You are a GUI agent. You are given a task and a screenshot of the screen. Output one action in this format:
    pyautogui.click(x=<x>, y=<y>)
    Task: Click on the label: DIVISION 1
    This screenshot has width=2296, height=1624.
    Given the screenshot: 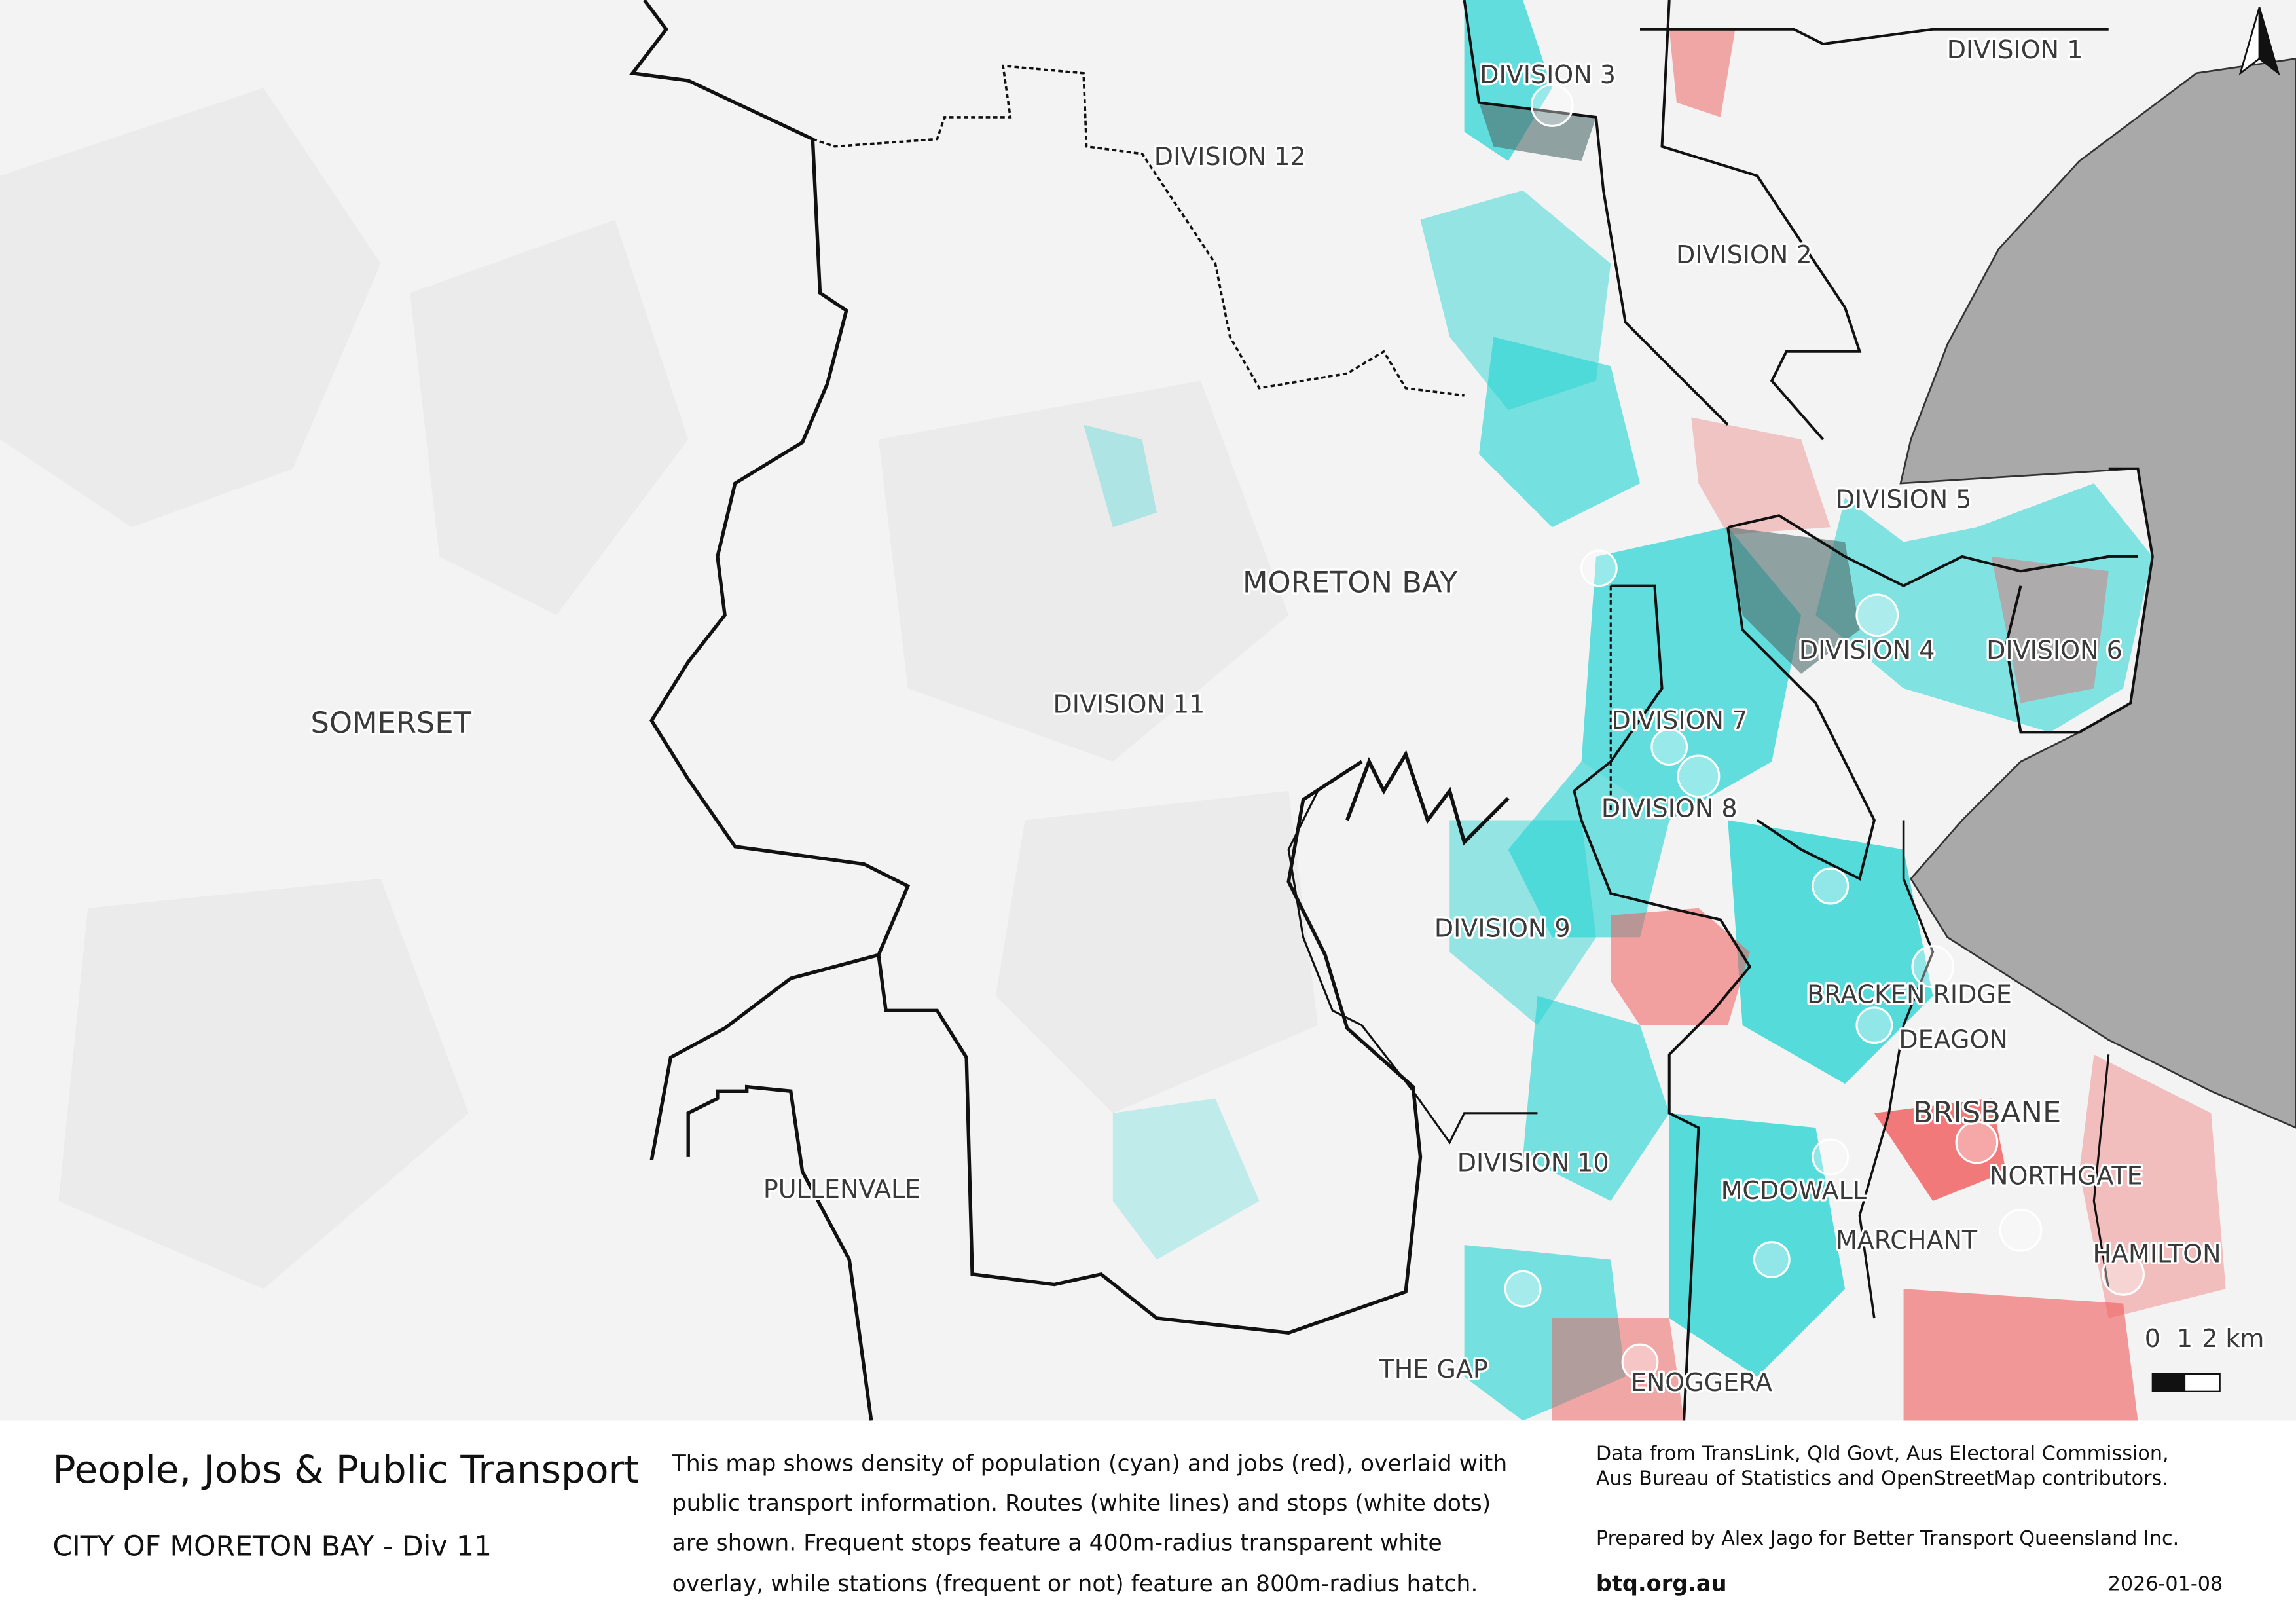 What is the action you would take?
    pyautogui.click(x=2015, y=49)
    